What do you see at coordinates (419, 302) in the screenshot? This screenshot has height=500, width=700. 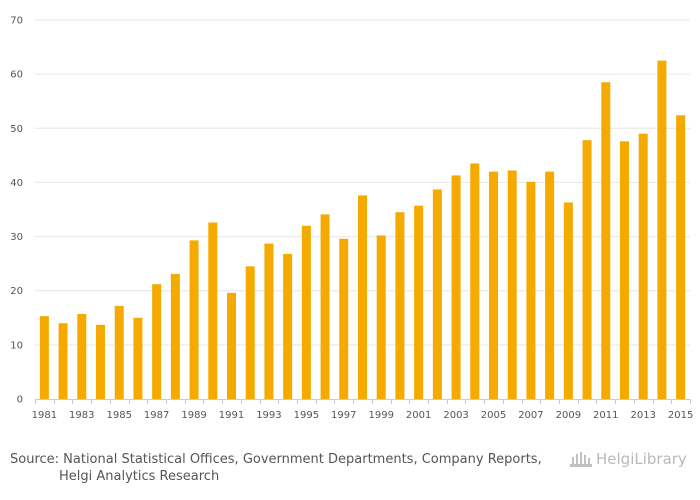 I see `bar-2001` at bounding box center [419, 302].